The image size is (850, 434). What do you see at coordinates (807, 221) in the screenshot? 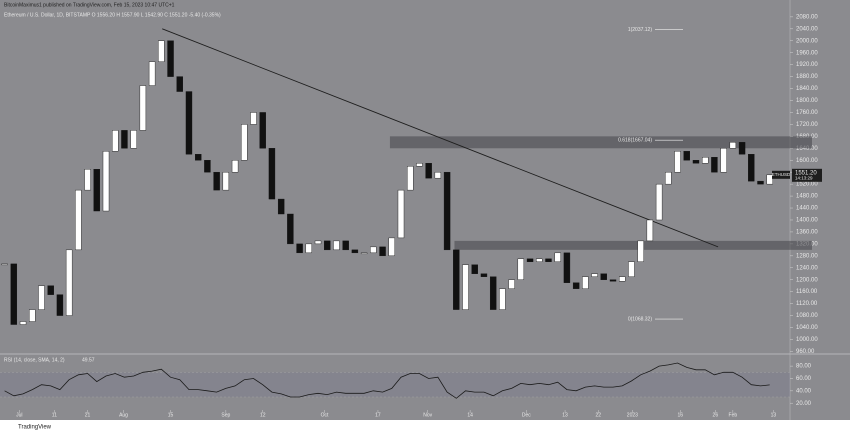
I see `y-tick-label: 1400.00` at bounding box center [807, 221].